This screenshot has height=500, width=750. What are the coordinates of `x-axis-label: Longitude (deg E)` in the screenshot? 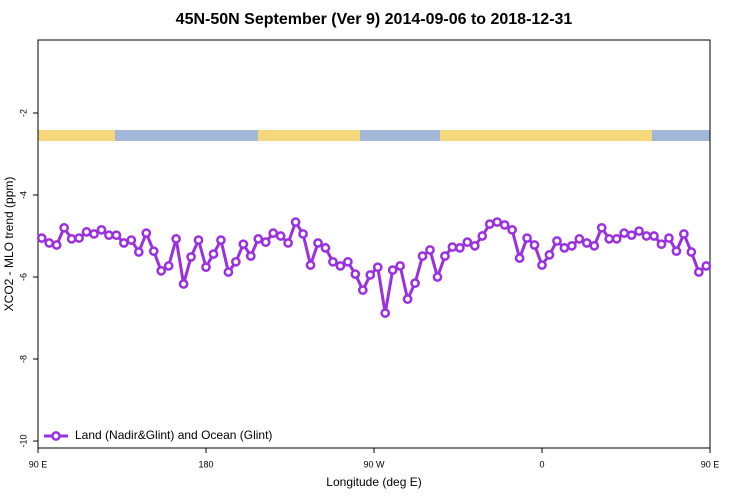 It's located at (373, 482).